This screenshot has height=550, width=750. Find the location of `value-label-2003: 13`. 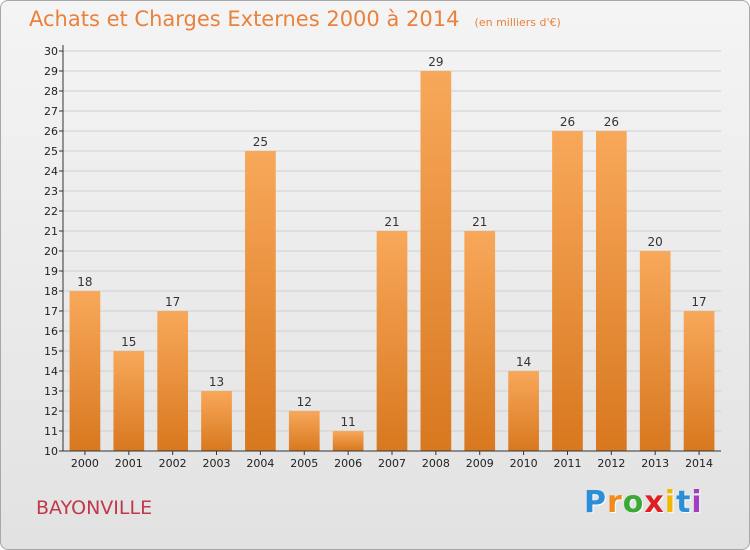

value-label-2003: 13 is located at coordinates (216, 382).